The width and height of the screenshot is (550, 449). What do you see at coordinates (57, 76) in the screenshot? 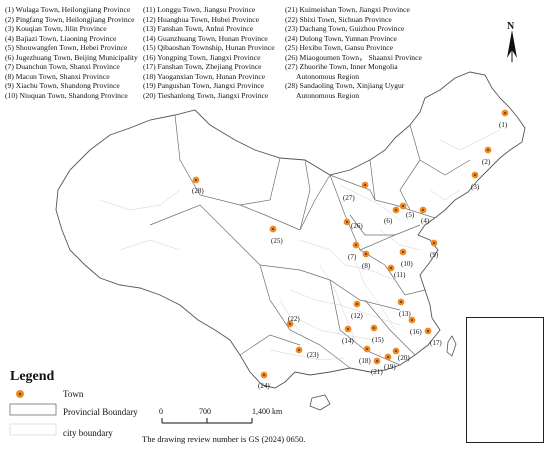
I see `town-list-item: (8) Macun Town, Shanxi Province` at bounding box center [57, 76].